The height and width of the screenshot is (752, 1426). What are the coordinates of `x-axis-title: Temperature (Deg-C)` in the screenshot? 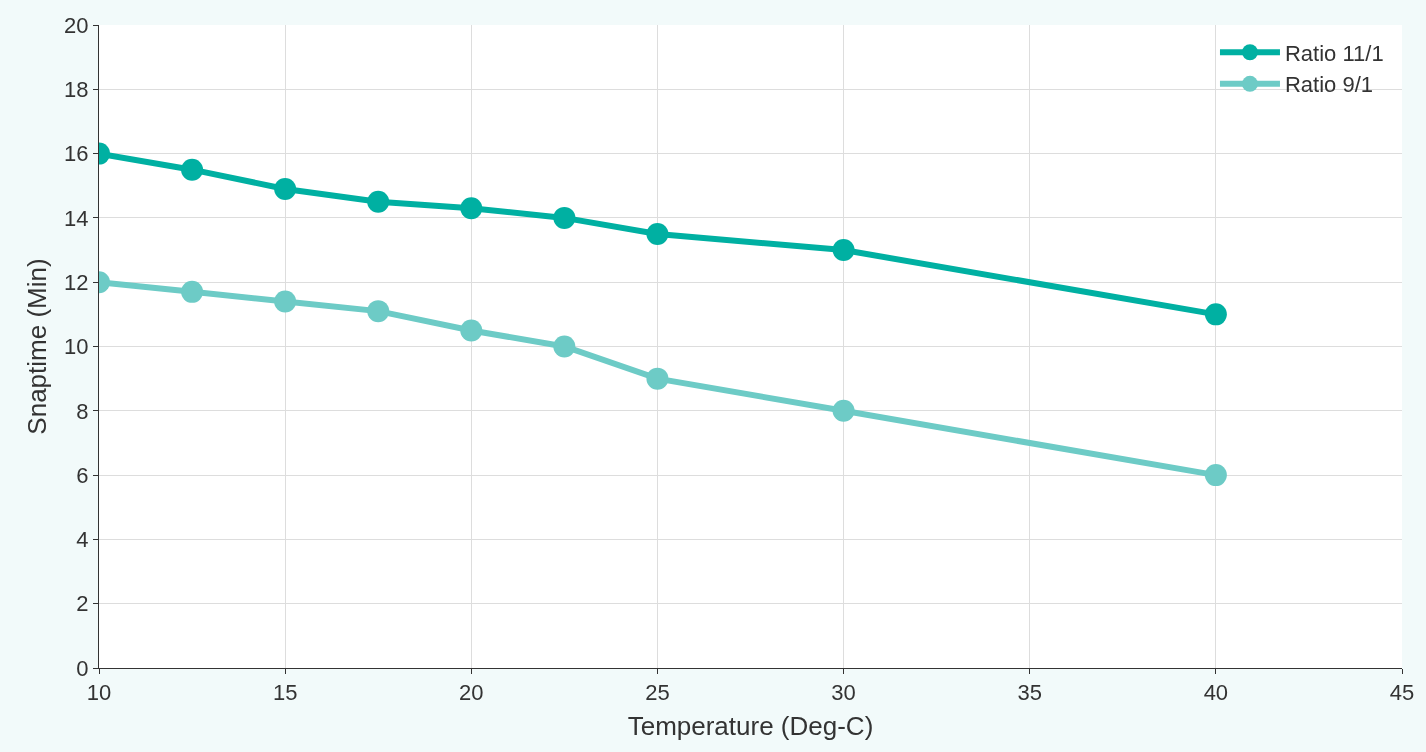 It's located at (750, 726).